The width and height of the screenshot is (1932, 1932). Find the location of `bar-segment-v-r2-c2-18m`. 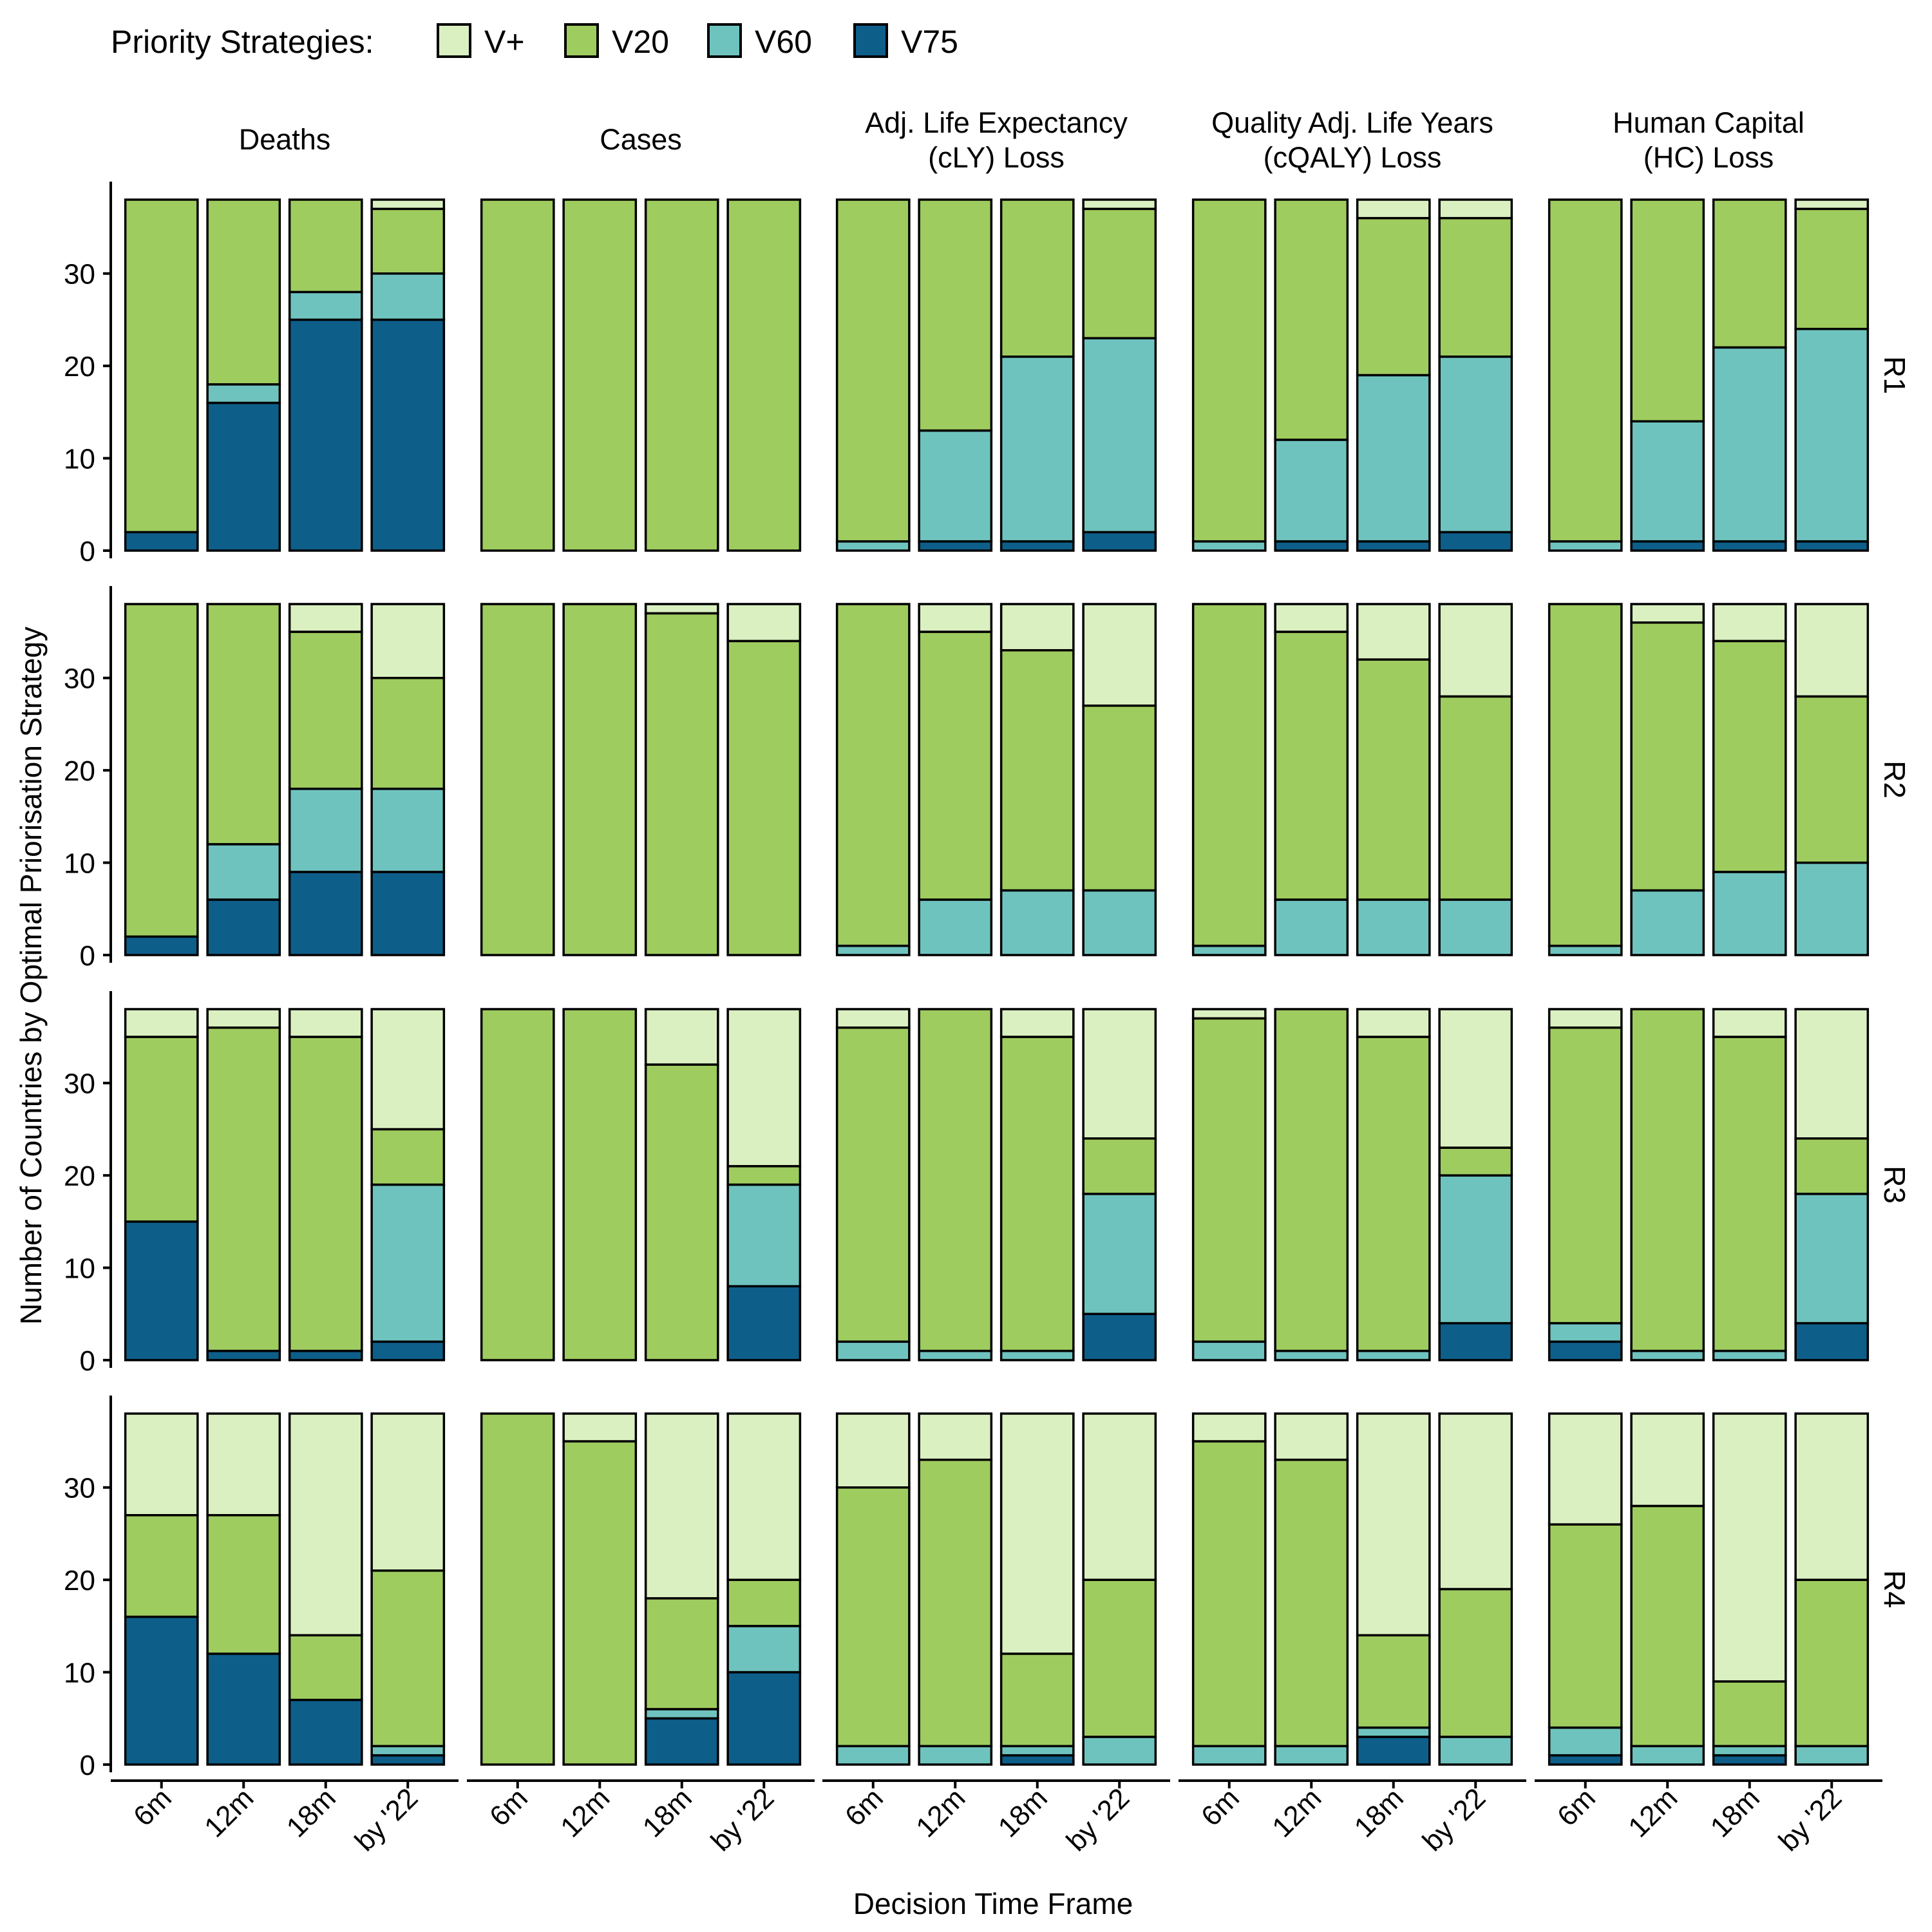

bar-segment-v-r2-c2-18m is located at coordinates (682, 609).